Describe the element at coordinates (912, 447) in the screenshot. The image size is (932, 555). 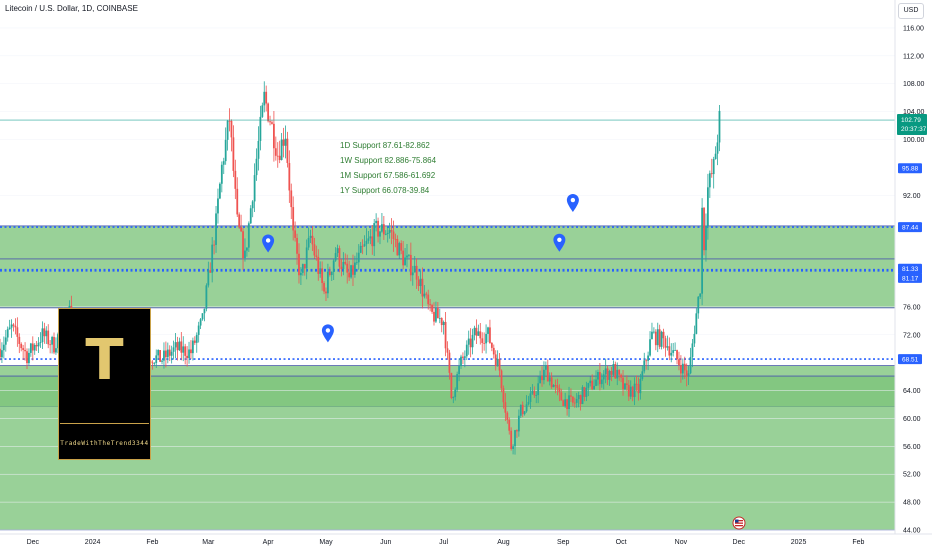
I see `y-tick-label: 56.00` at that location.